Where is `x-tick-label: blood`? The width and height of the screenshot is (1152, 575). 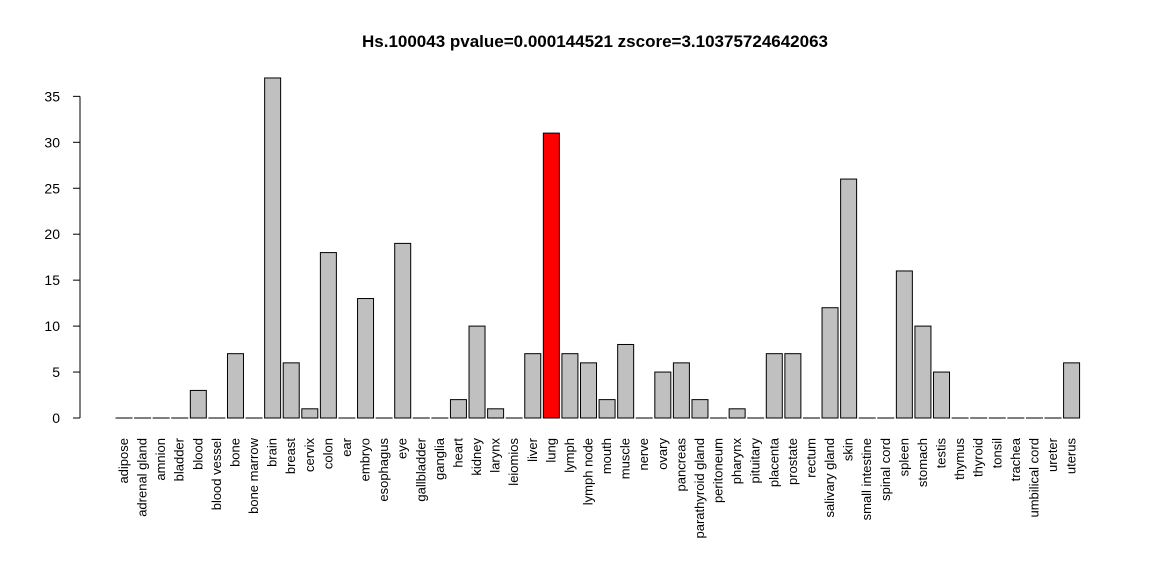
x-tick-label: blood is located at coordinates (197, 454).